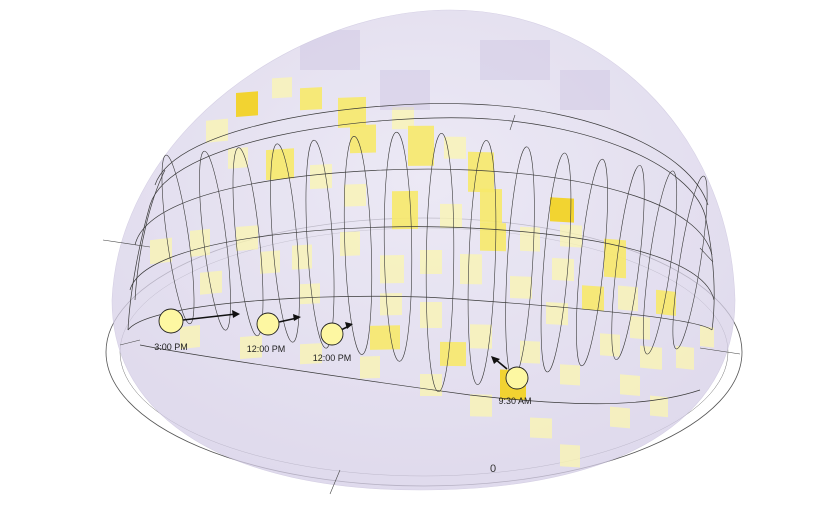  What do you see at coordinates (514, 401) in the screenshot?
I see `sun-label-930am: 9:30 AM` at bounding box center [514, 401].